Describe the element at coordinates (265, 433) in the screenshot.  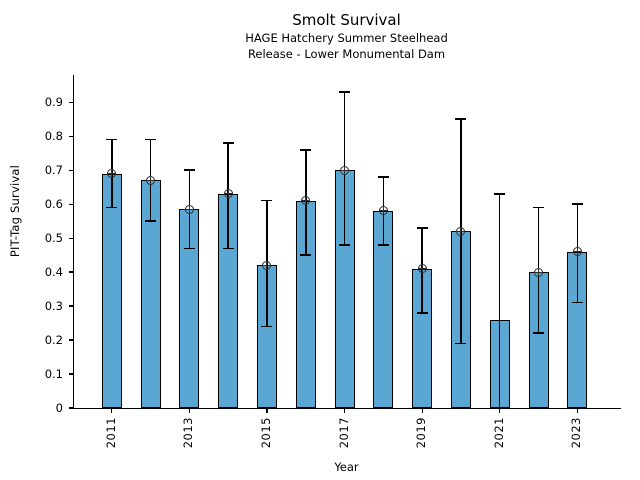
I see `x-tick-label: 2015` at that location.